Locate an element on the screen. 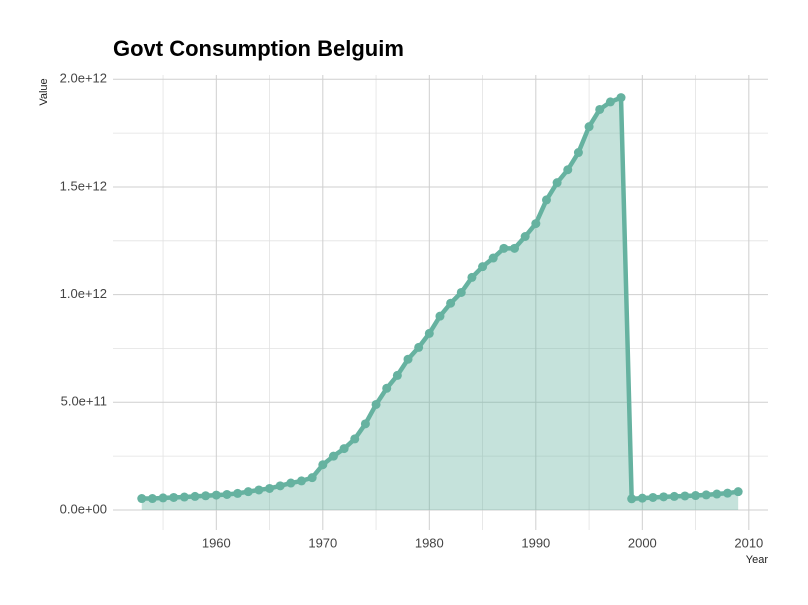  y-tick-label: 1.0e+12 is located at coordinates (83, 293).